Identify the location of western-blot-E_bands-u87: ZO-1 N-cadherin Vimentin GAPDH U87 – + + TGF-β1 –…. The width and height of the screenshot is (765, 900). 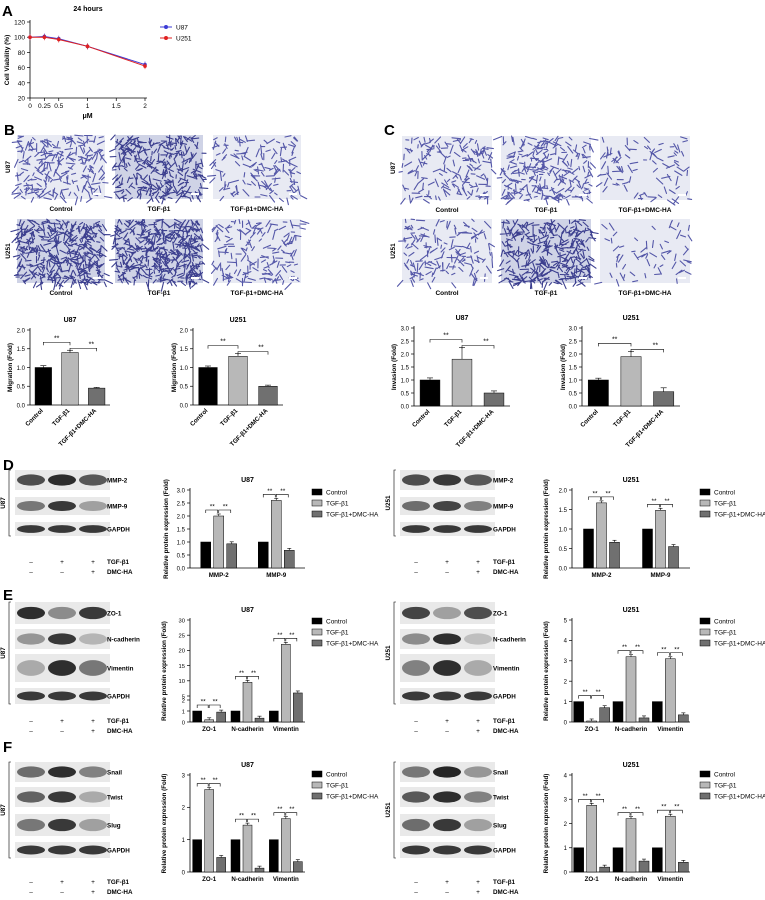
(70, 668).